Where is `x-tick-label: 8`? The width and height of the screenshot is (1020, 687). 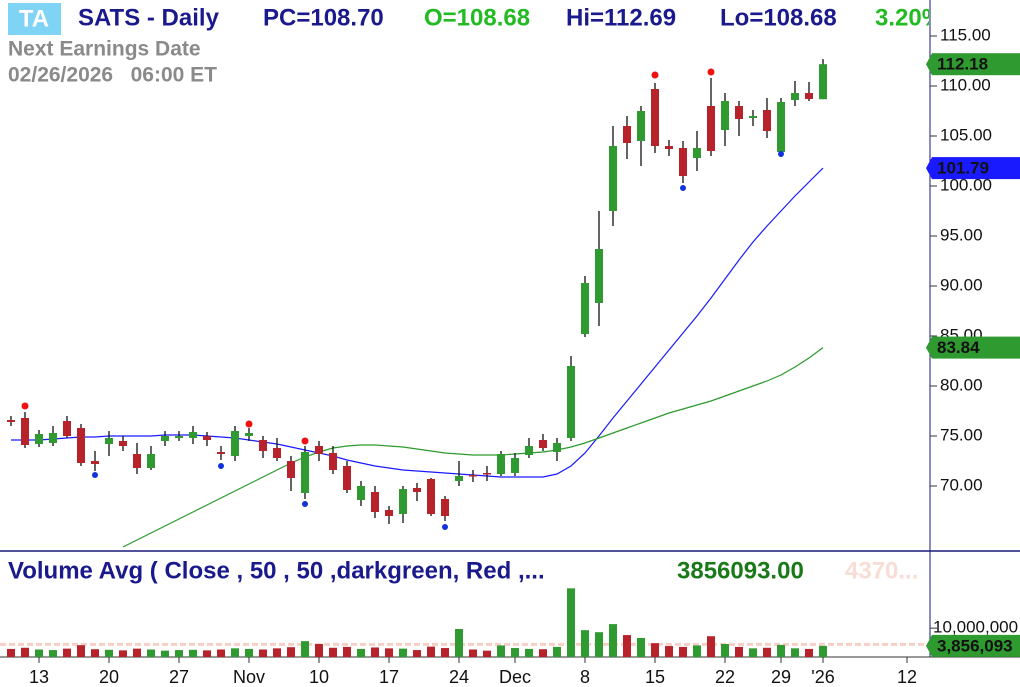 x-tick-label: 8 is located at coordinates (585, 677).